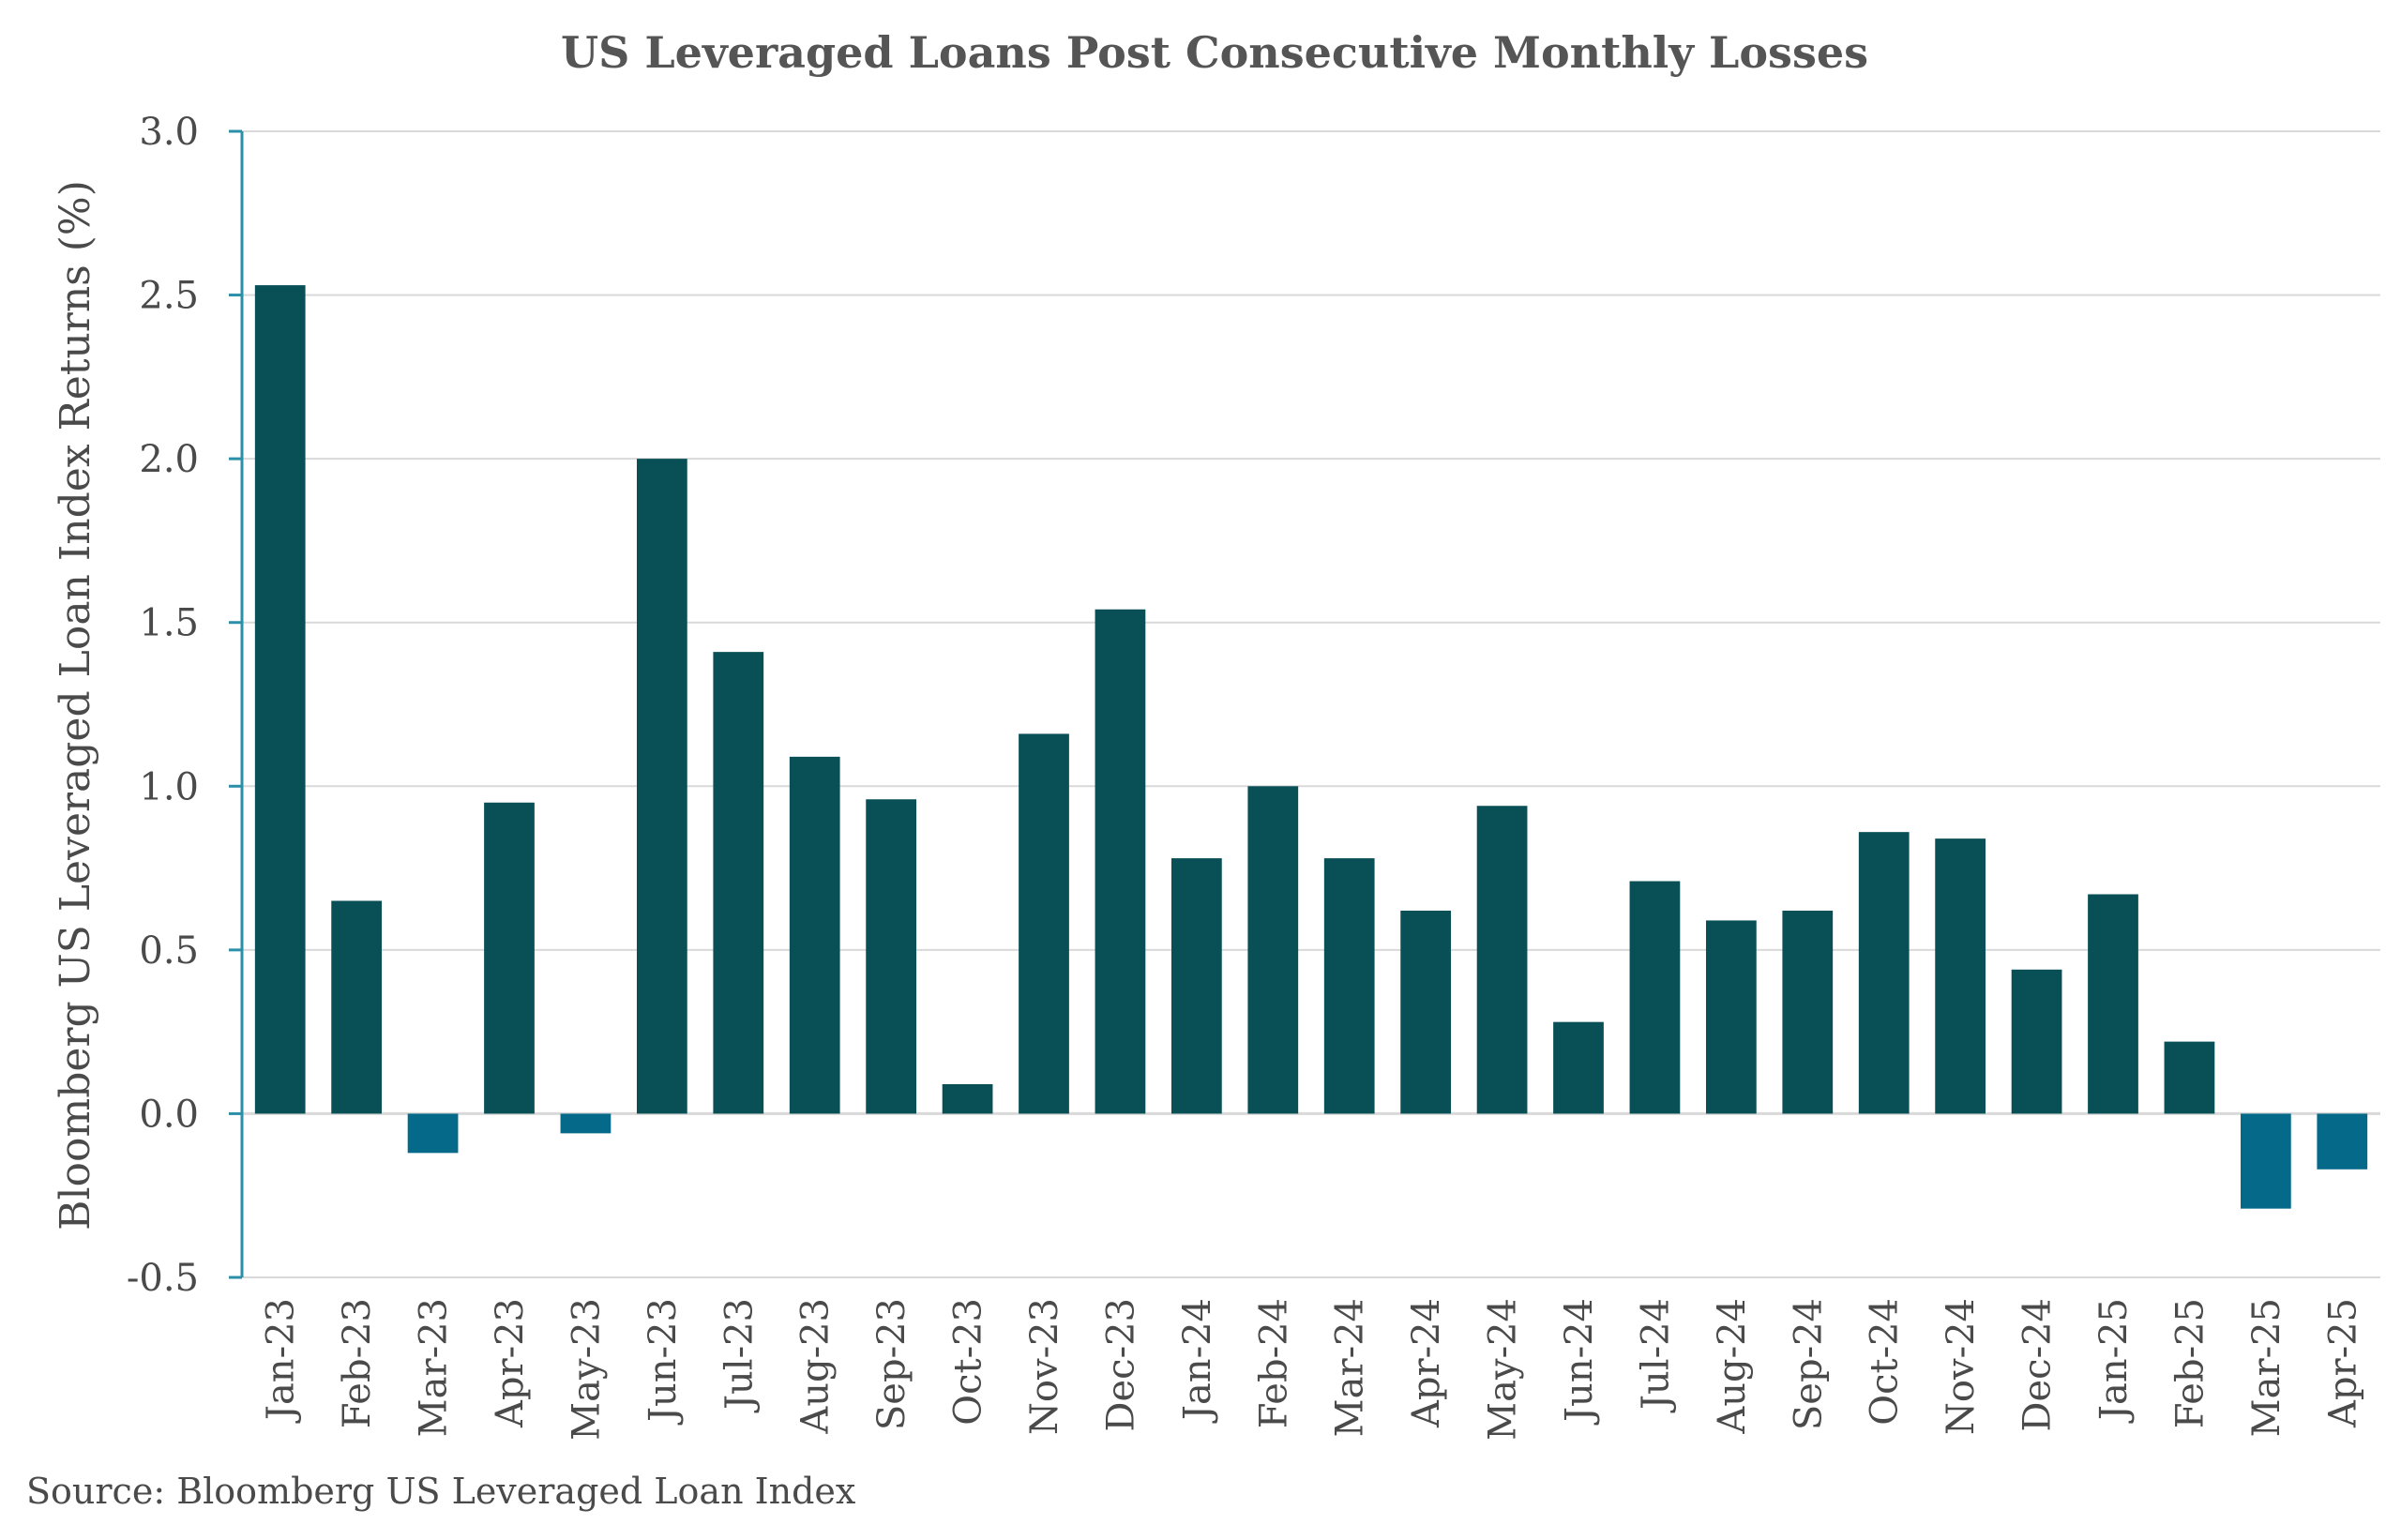  I want to click on y-axis, so click(236, 704).